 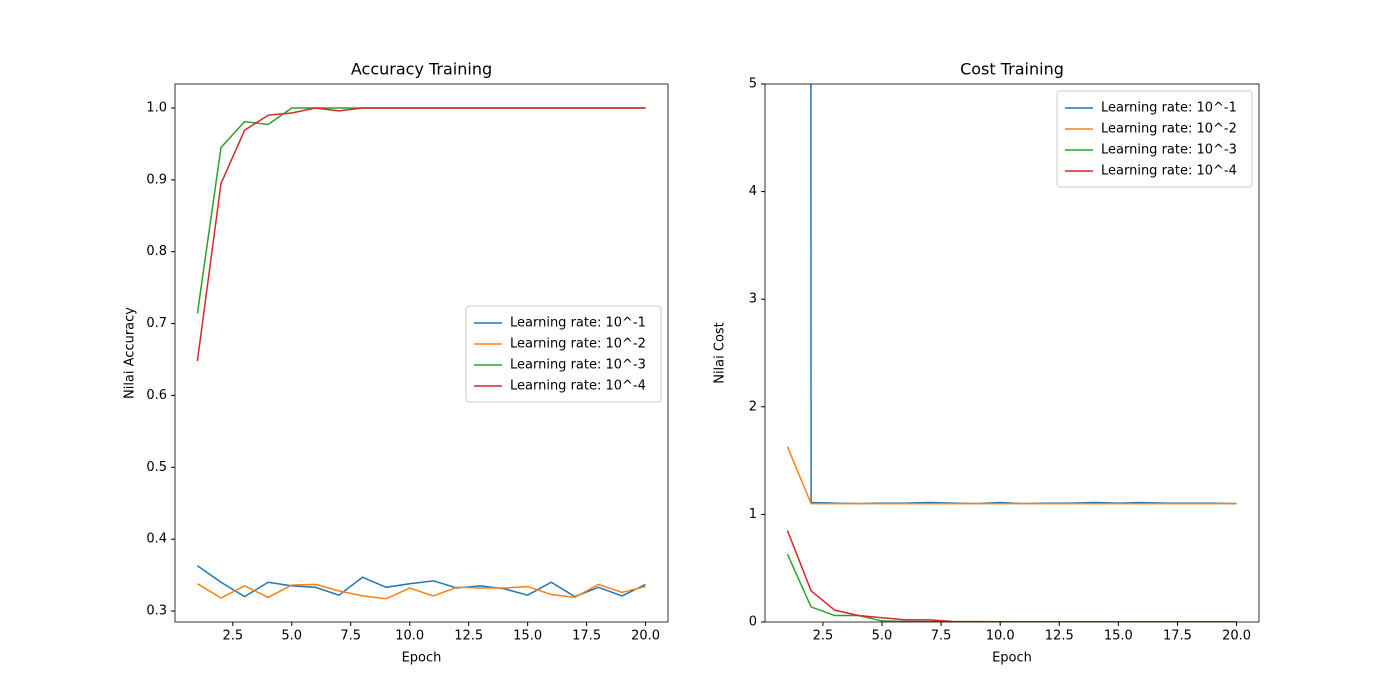 I want to click on y-axis-label: Nilai Cost, so click(x=720, y=353).